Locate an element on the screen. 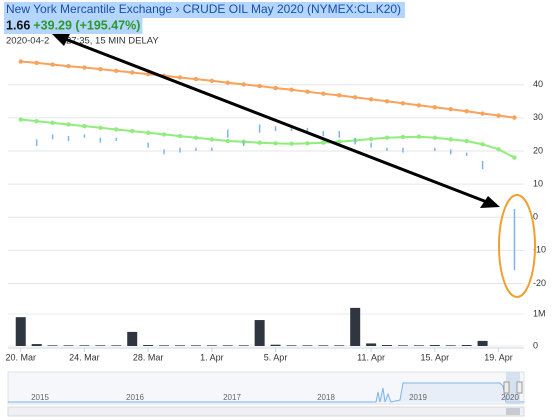 This screenshot has height=420, width=560. navigator is located at coordinates (266, 394).